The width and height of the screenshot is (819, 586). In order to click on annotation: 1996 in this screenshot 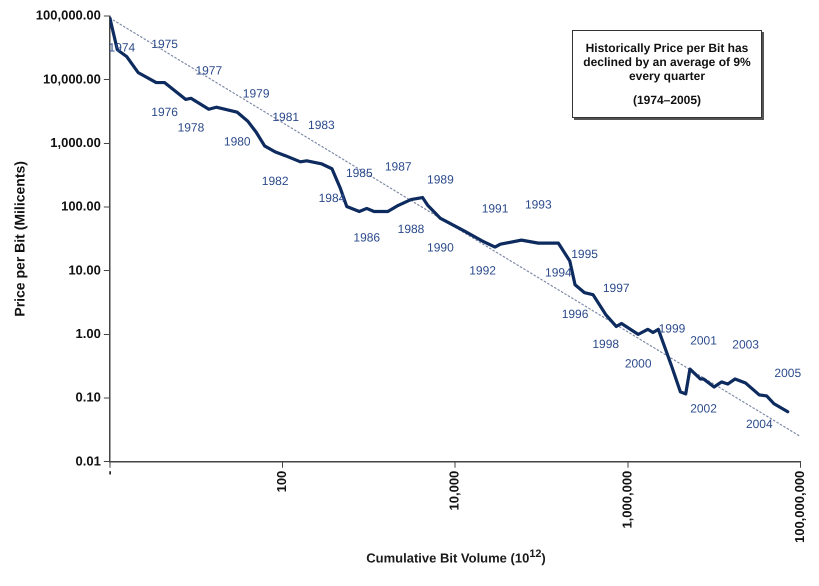, I will do `click(575, 314)`.